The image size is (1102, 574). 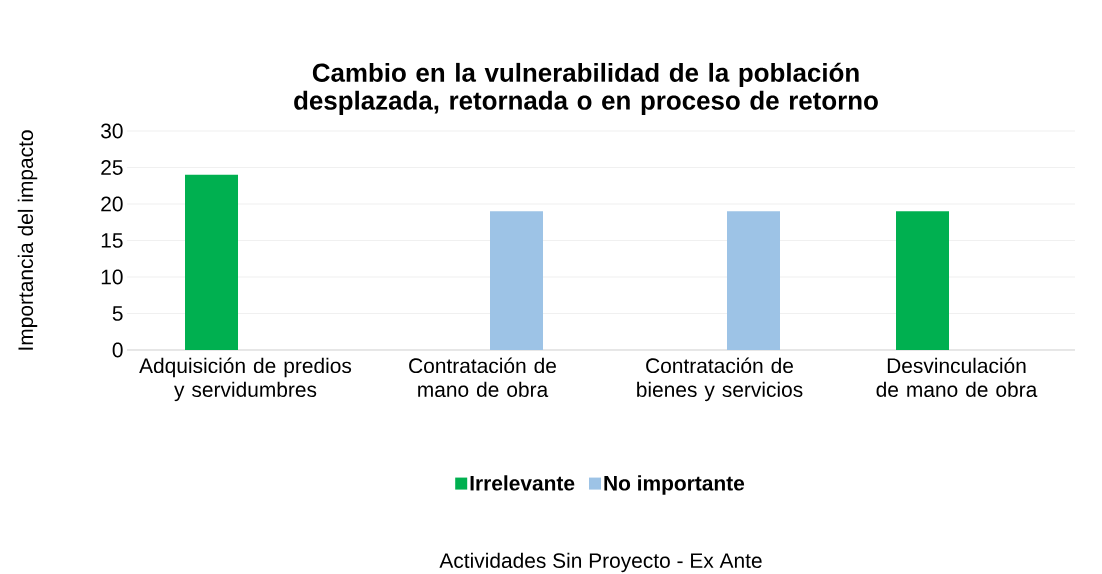 I want to click on y-tick-label: 15, so click(x=112, y=240).